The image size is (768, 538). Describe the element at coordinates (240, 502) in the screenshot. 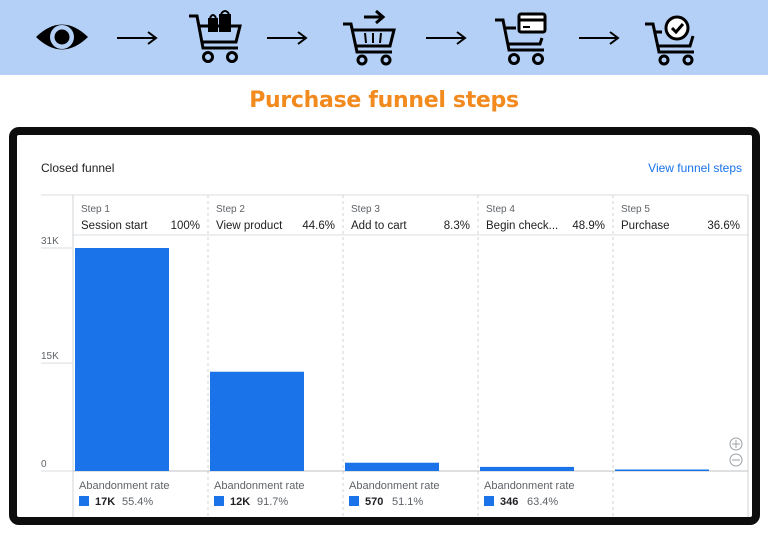

I see `abandonment-count: 12K` at that location.